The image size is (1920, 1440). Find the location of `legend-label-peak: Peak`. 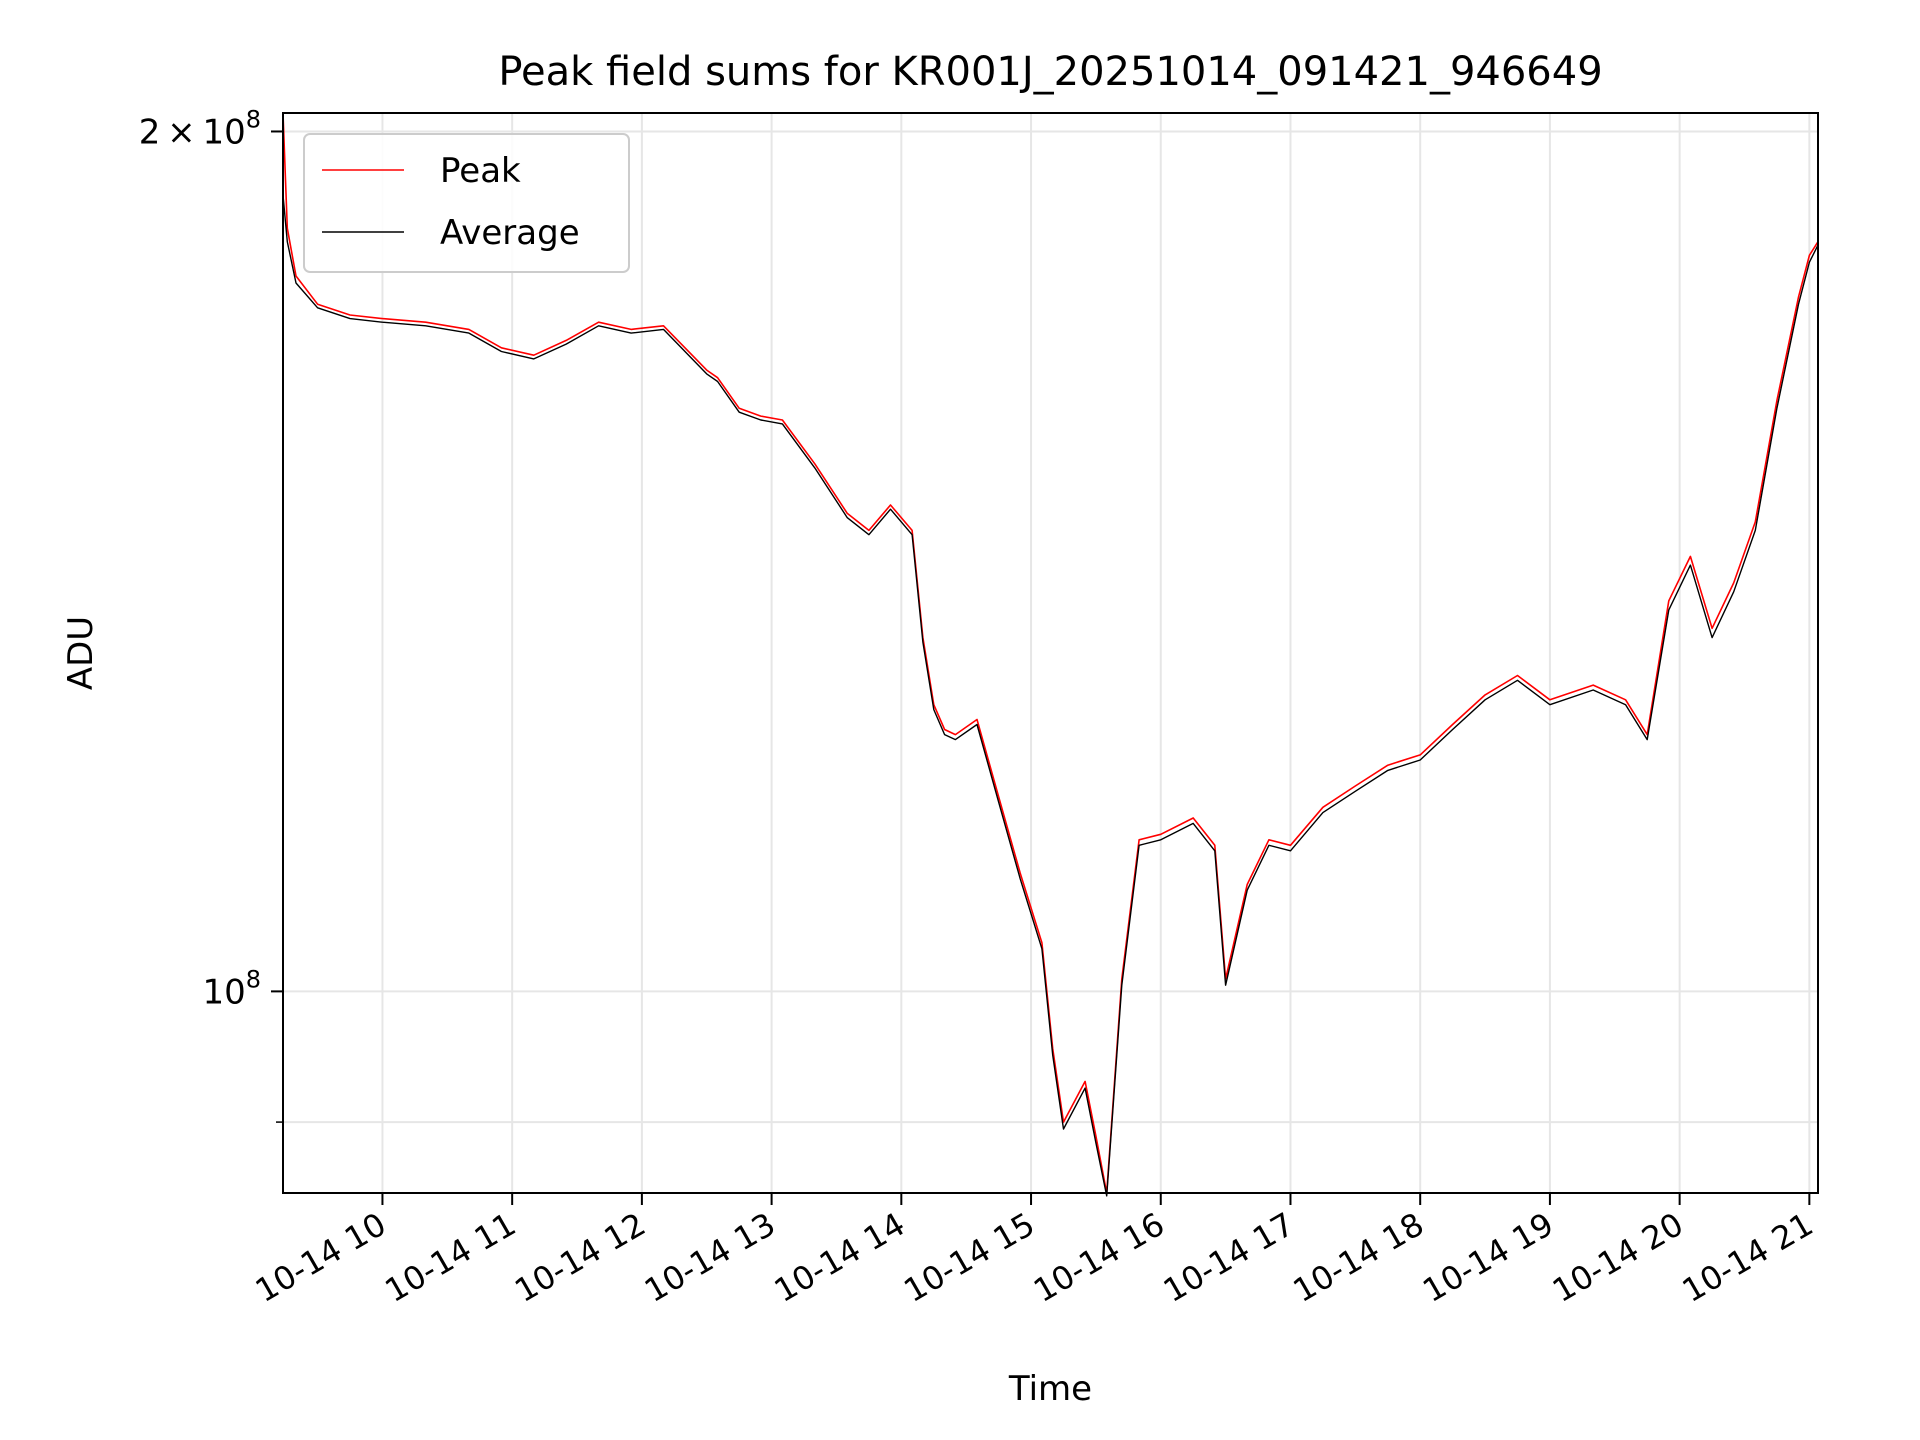

legend-label-peak: Peak is located at coordinates (480, 171).